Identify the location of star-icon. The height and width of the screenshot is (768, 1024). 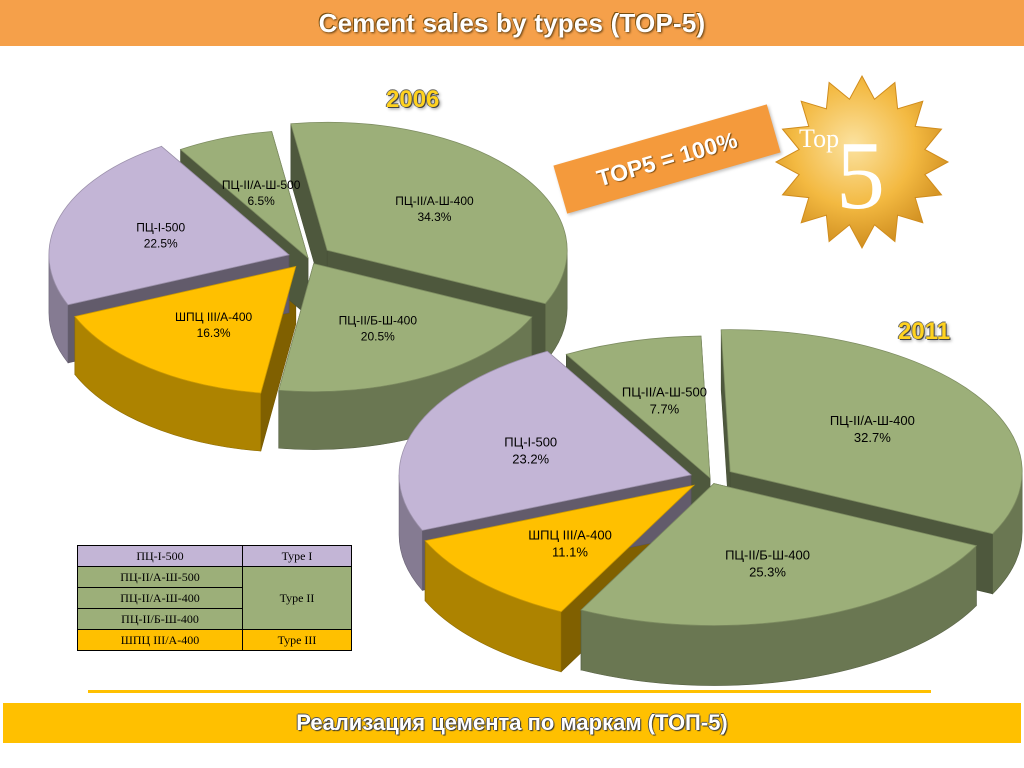
(862, 162).